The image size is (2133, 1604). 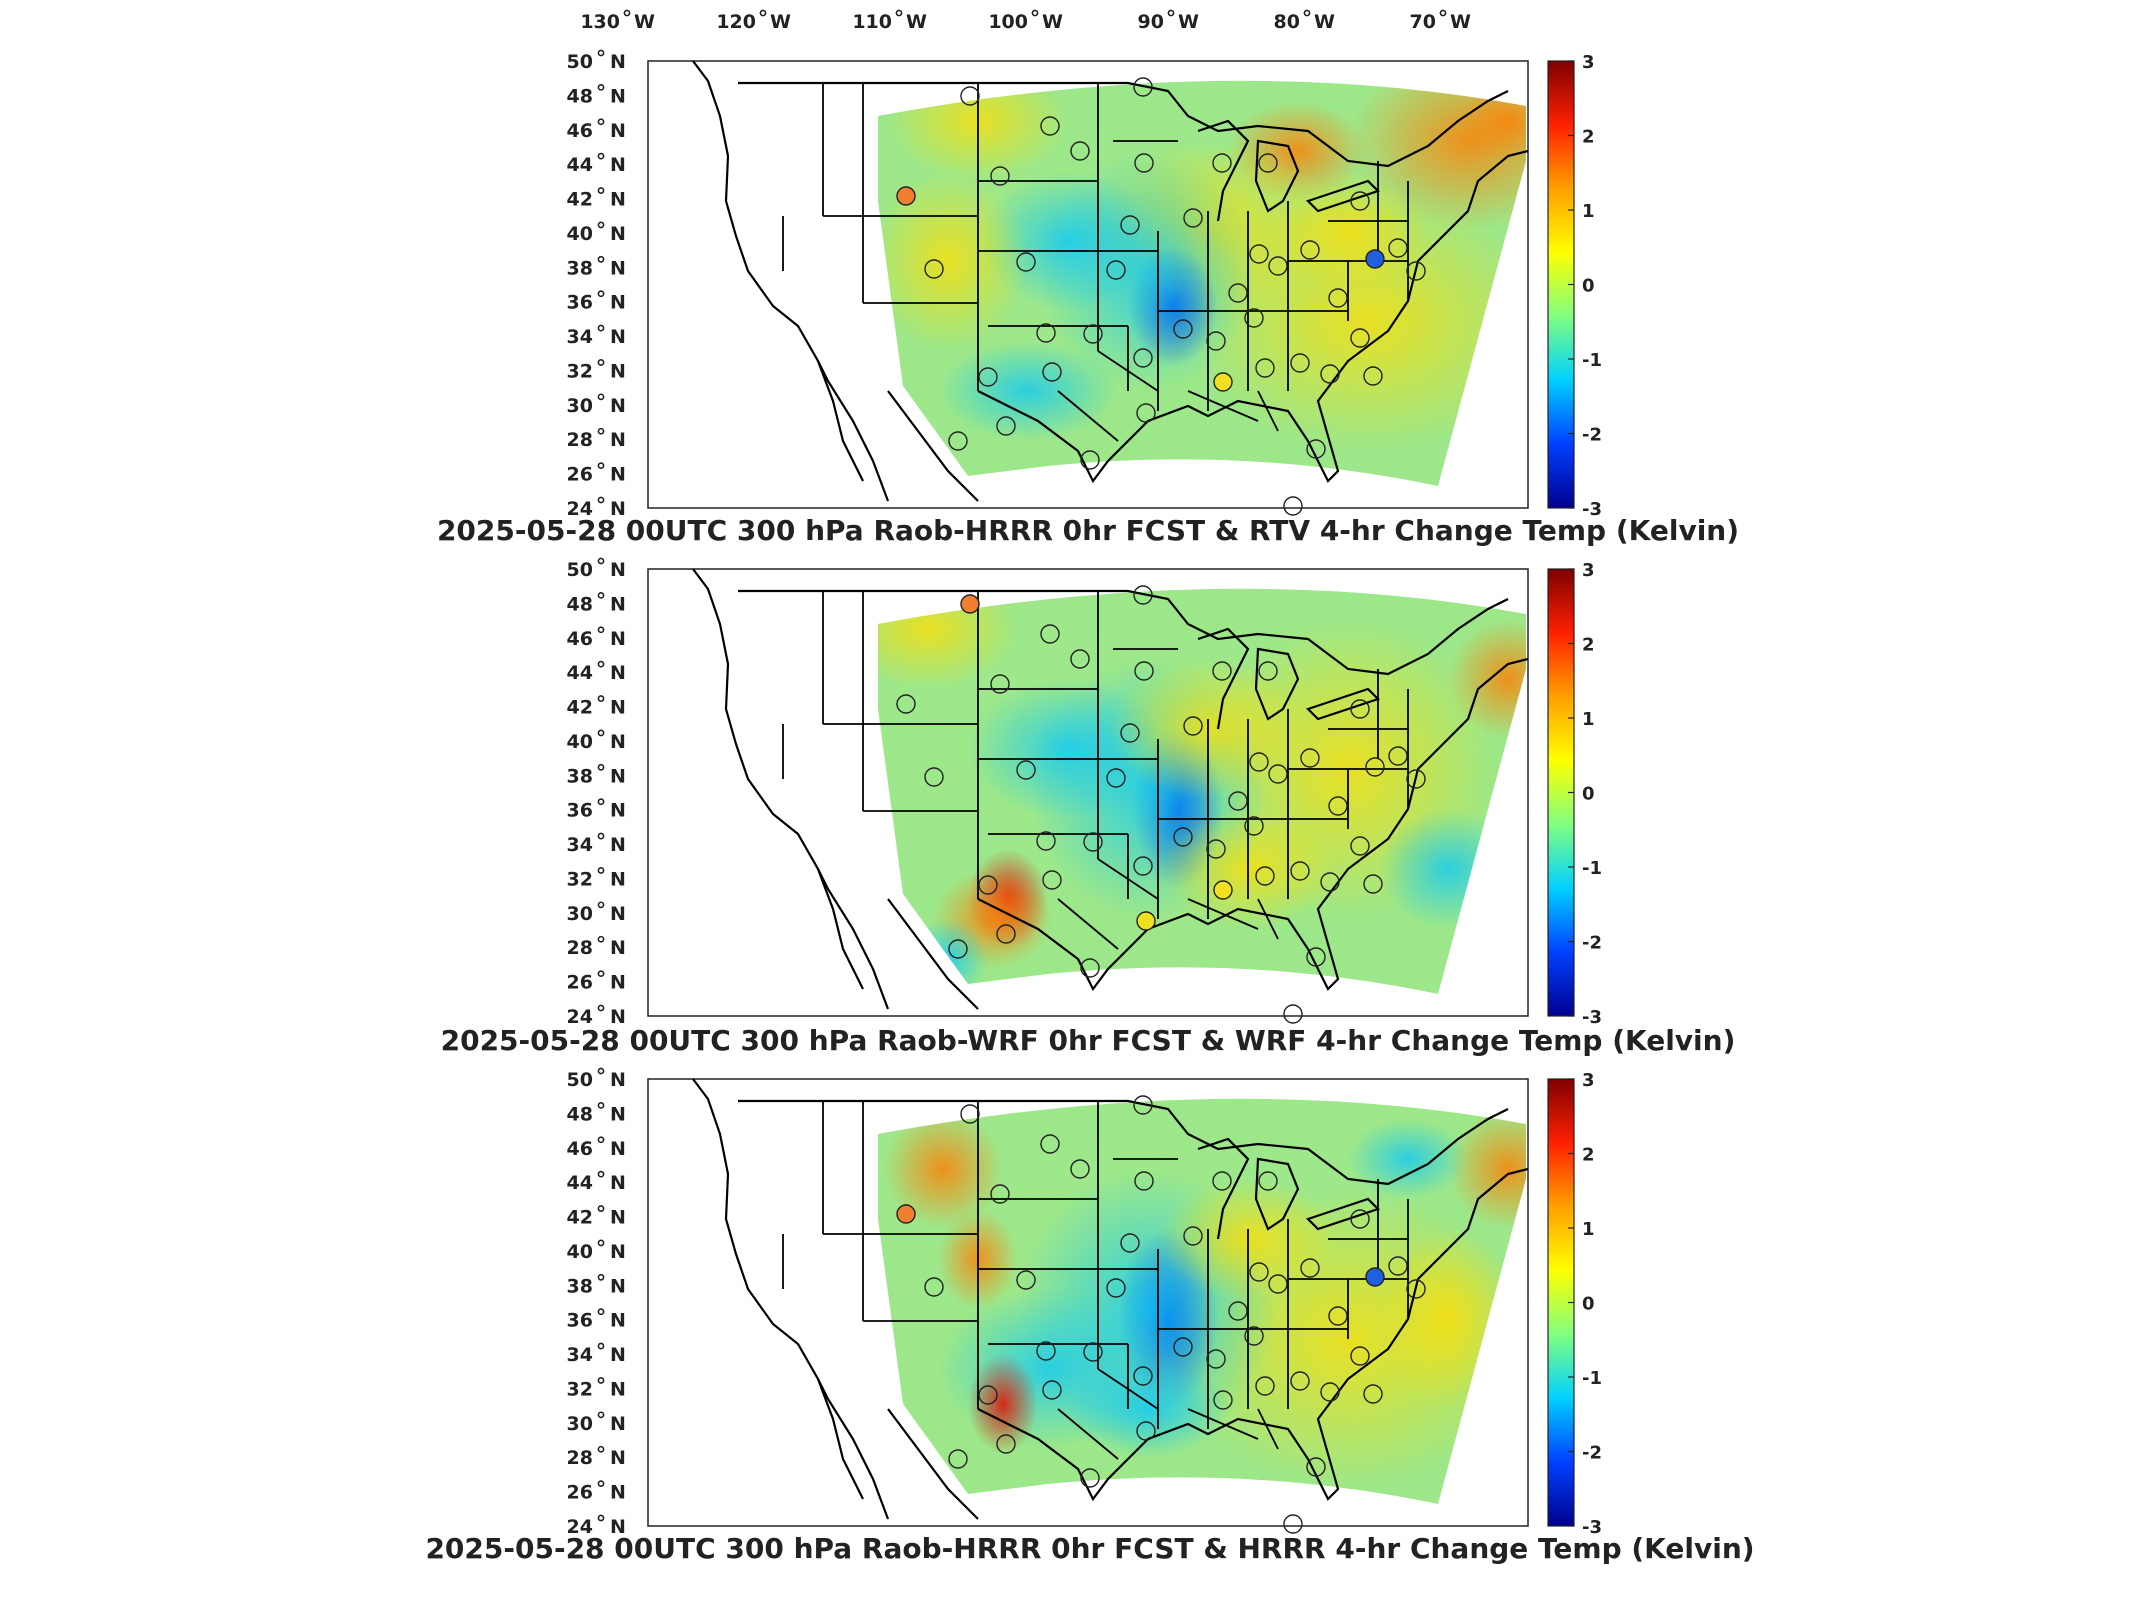 What do you see at coordinates (1025, 21) in the screenshot?
I see `longitude-labels: 130 W 120 W 110 W 100 W 90 W 80 W 70 W` at bounding box center [1025, 21].